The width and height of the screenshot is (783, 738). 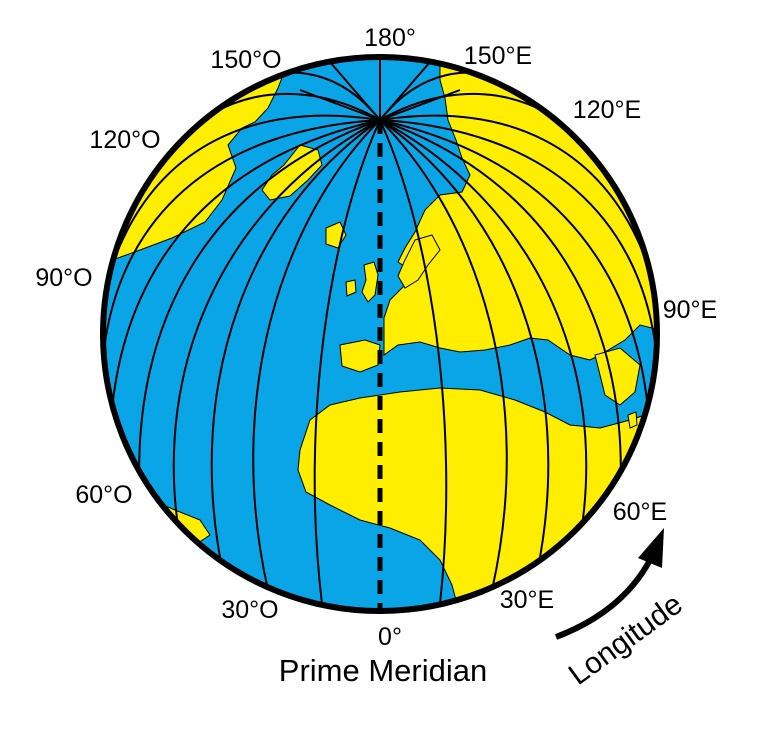 What do you see at coordinates (609, 584) in the screenshot?
I see `curved-arrow-icon` at bounding box center [609, 584].